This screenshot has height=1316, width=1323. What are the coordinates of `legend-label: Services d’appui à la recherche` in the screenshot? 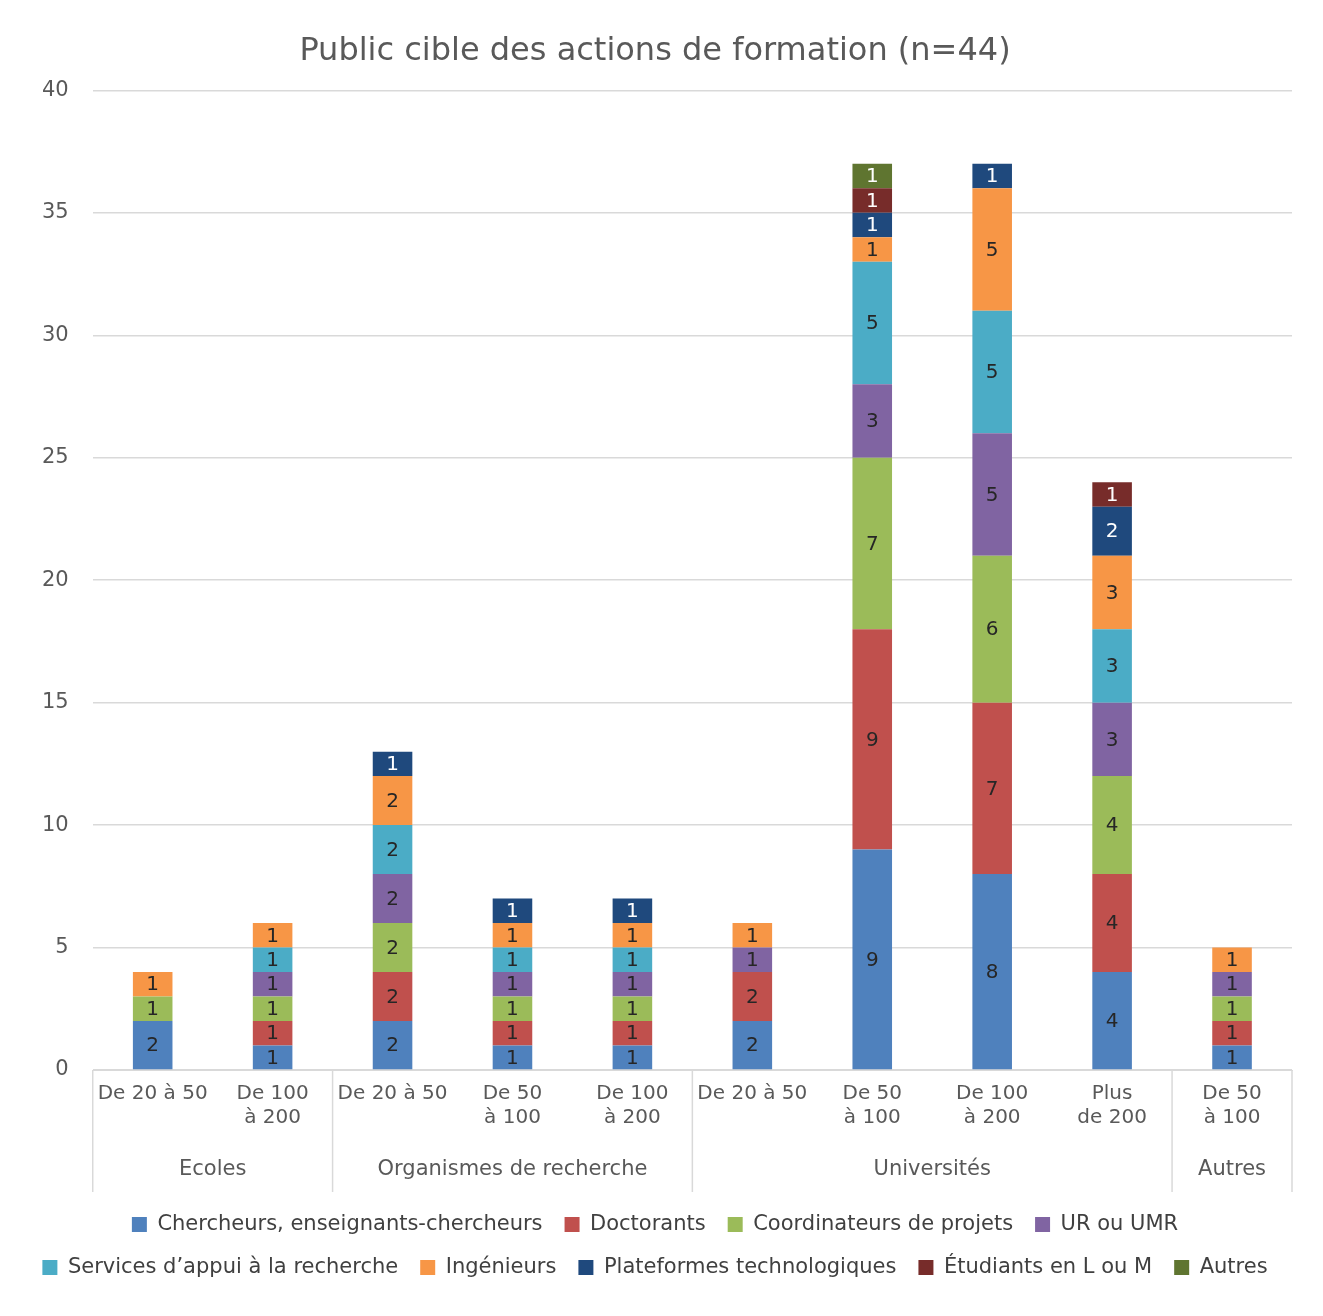 It's located at (233, 1265).